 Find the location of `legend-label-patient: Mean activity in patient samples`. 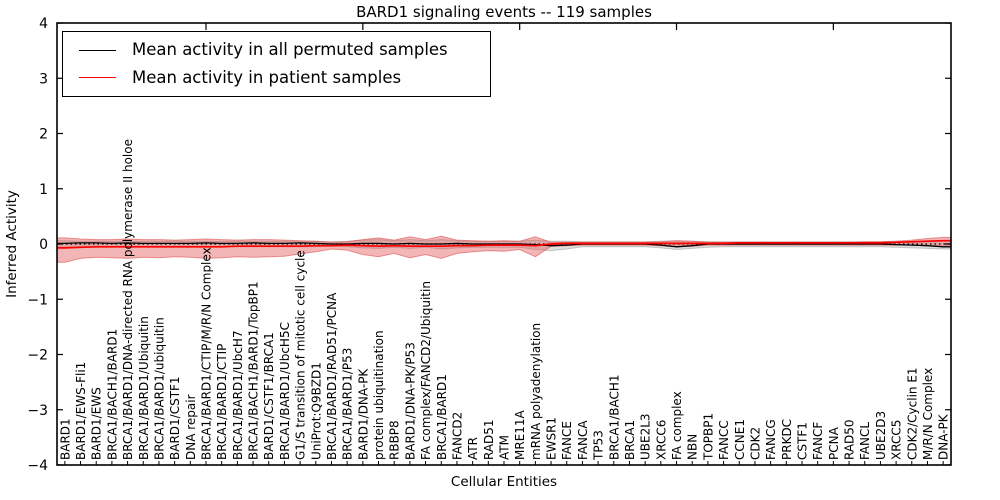

legend-label-patient: Mean activity in patient samples is located at coordinates (267, 77).